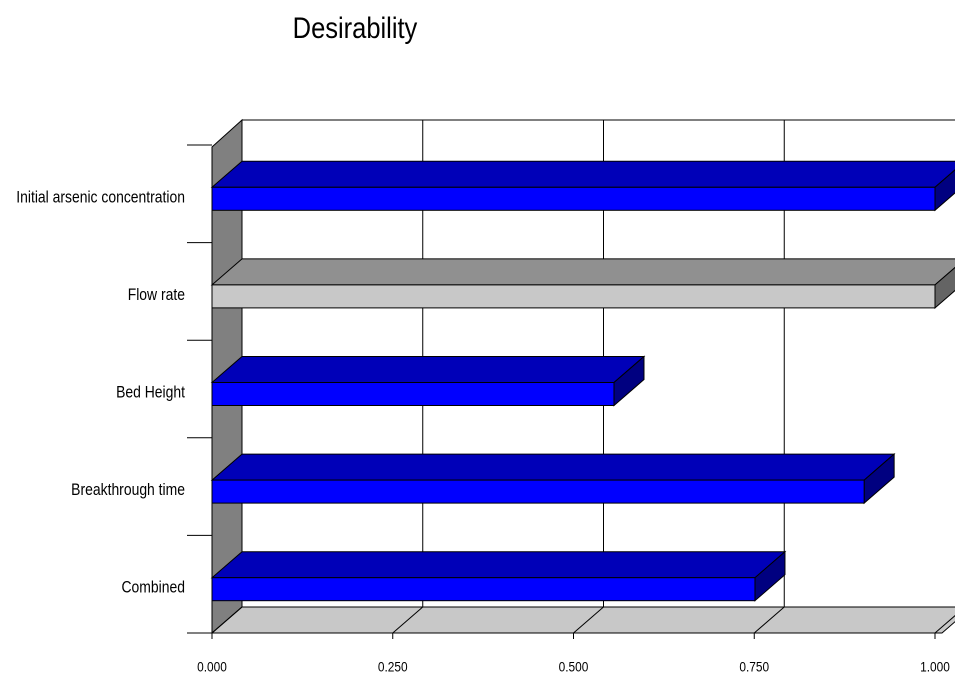 This screenshot has width=955, height=684. What do you see at coordinates (100, 197) in the screenshot?
I see `y-tick-label: Initial arsenic concentration` at bounding box center [100, 197].